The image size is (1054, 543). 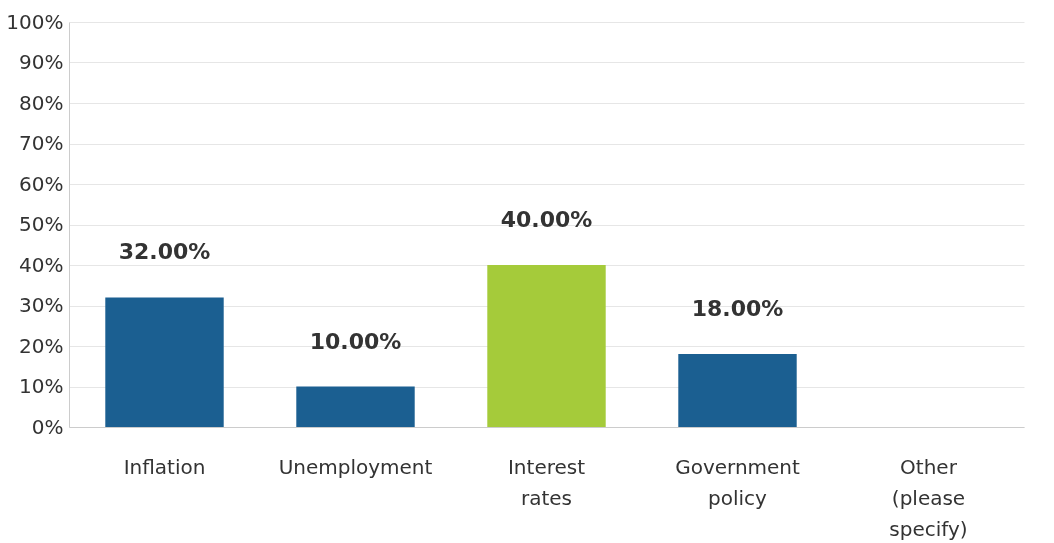 I want to click on x-tick-label: Other (please specify), so click(x=928, y=497).